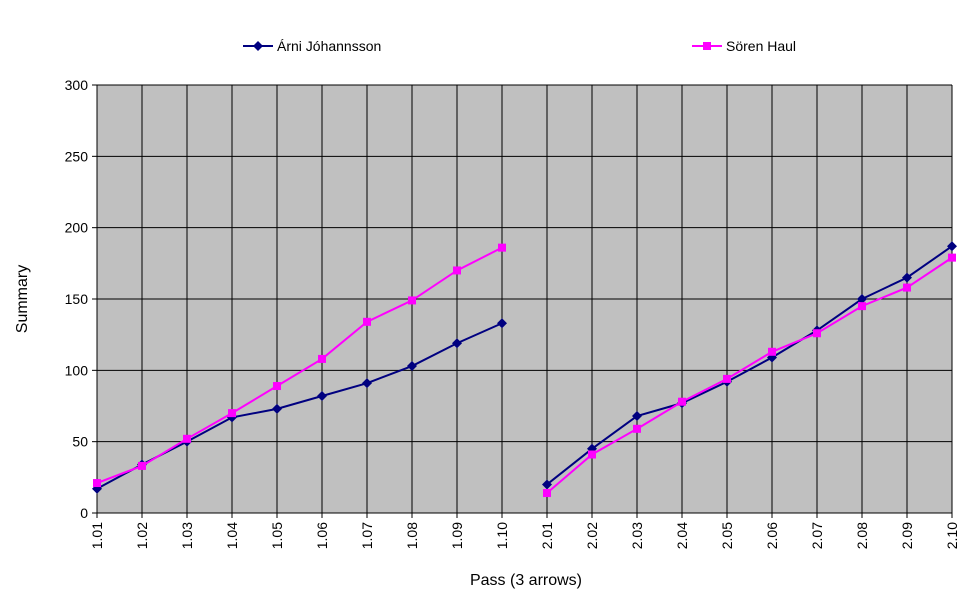  What do you see at coordinates (519, 46) in the screenshot?
I see `legend: Árni Jóhannsson Sören Haul` at bounding box center [519, 46].